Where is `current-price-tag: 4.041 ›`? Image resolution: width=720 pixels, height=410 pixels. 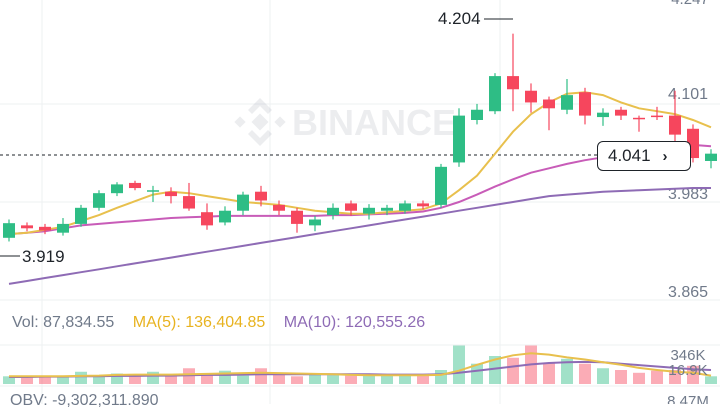 current-price-tag: 4.041 › is located at coordinates (644, 156).